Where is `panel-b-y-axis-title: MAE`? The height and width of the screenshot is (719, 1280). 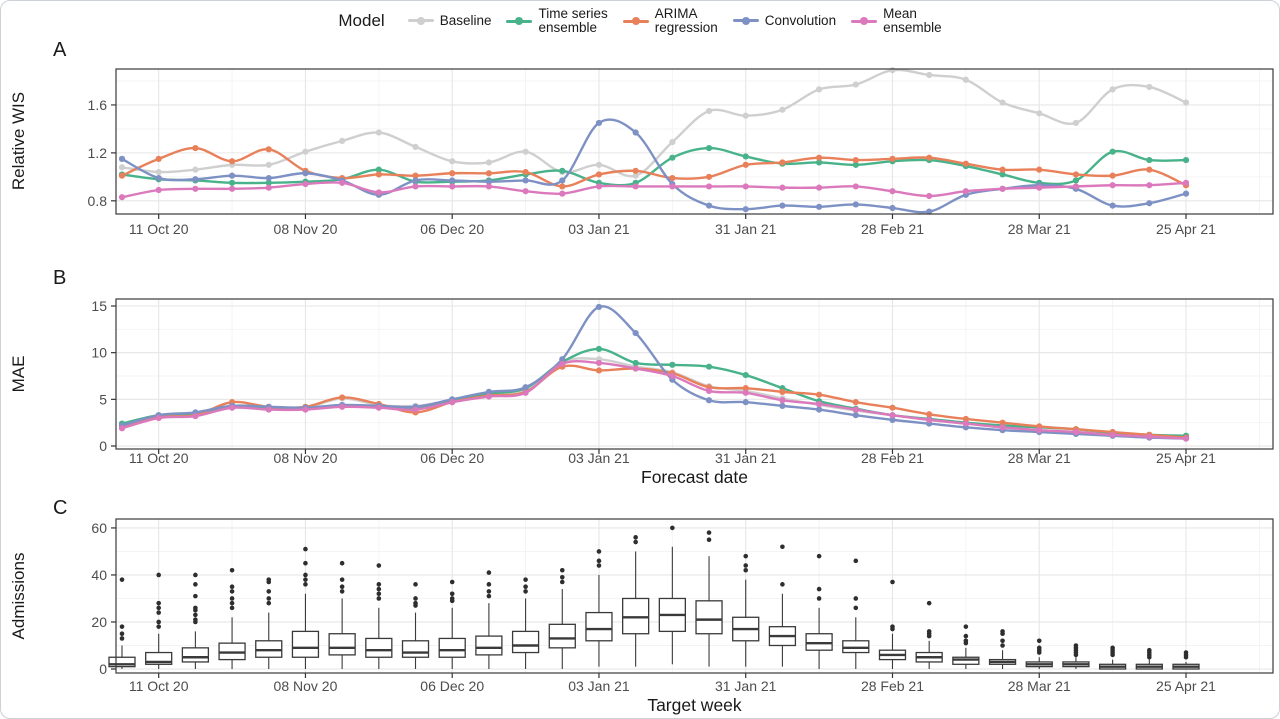 panel-b-y-axis-title: MAE is located at coordinates (18, 374).